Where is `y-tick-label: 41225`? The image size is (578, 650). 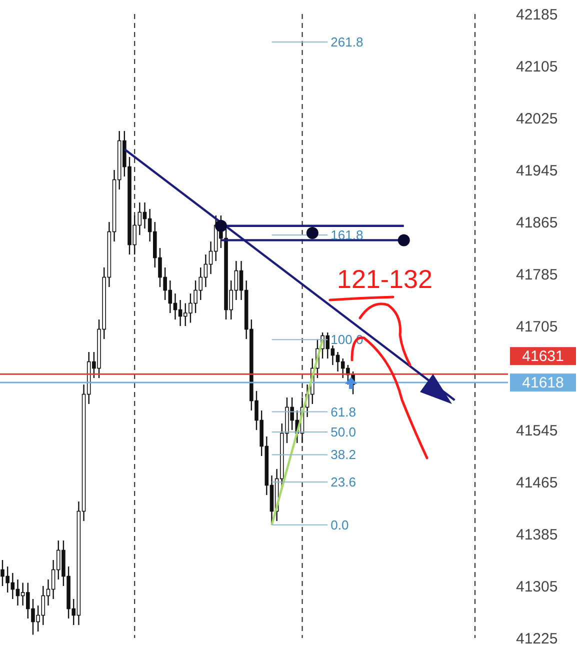 y-tick-label: 41225 is located at coordinates (537, 639).